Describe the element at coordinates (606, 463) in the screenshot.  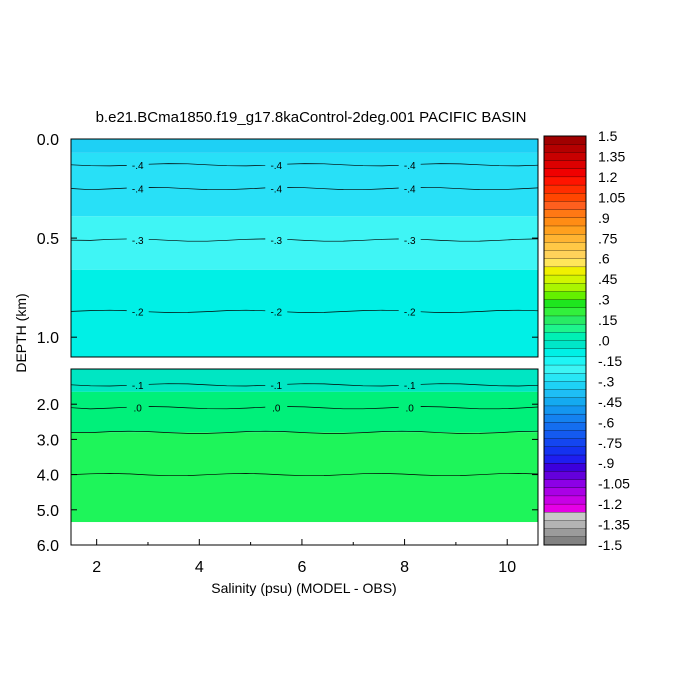
I see `colorbar-tick-label: -.9` at that location.